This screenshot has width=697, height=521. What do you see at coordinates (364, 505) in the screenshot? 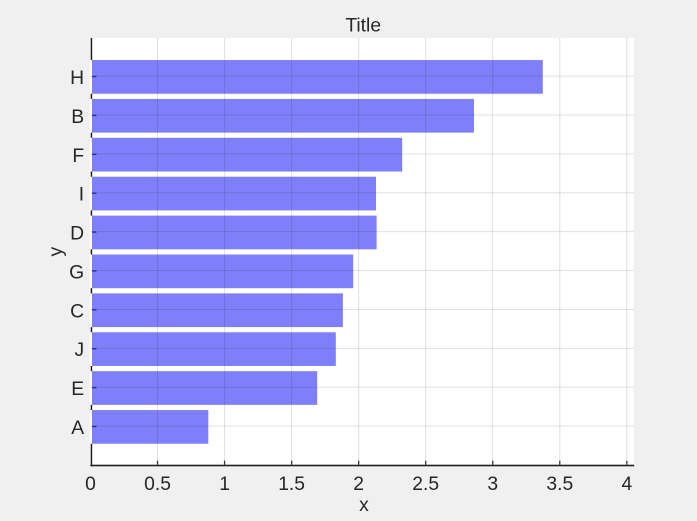
I see `svg-text: x` at bounding box center [364, 505].